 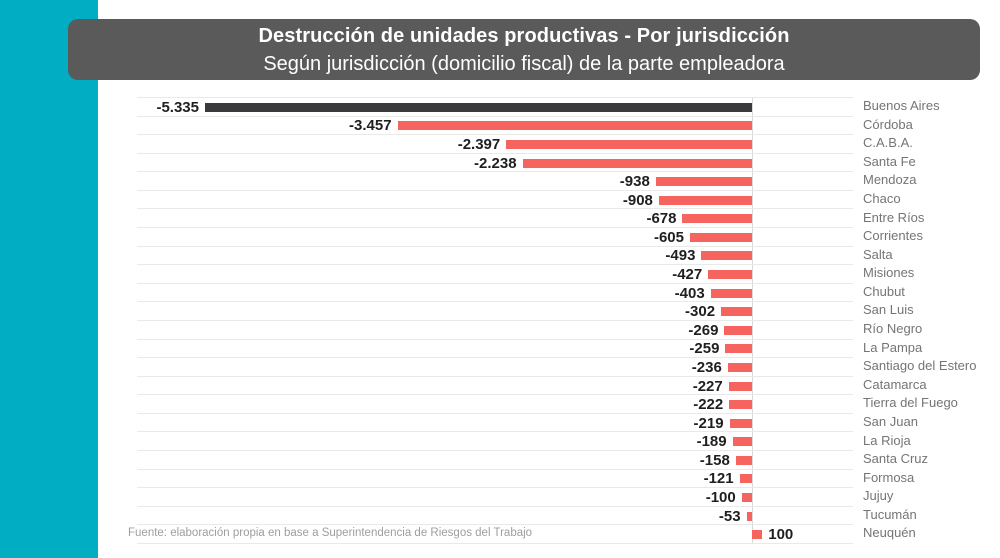 I want to click on bar-row: -236, so click(x=495, y=367).